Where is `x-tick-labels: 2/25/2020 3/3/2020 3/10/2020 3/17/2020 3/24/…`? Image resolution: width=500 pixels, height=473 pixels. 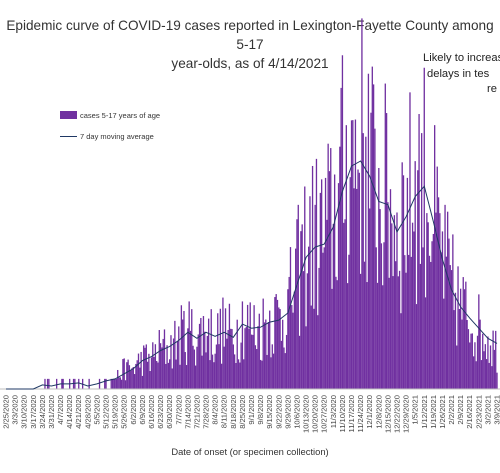
x-tick-labels: 2/25/2020 3/3/2020 3/10/2020 3/17/2020 3/24/… is located at coordinates (251, 414).